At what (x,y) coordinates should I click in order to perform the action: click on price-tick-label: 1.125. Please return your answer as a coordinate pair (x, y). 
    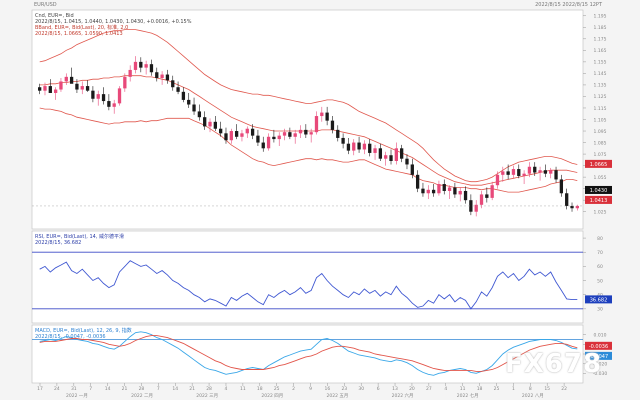
    Looking at the image, I should click on (600, 97).